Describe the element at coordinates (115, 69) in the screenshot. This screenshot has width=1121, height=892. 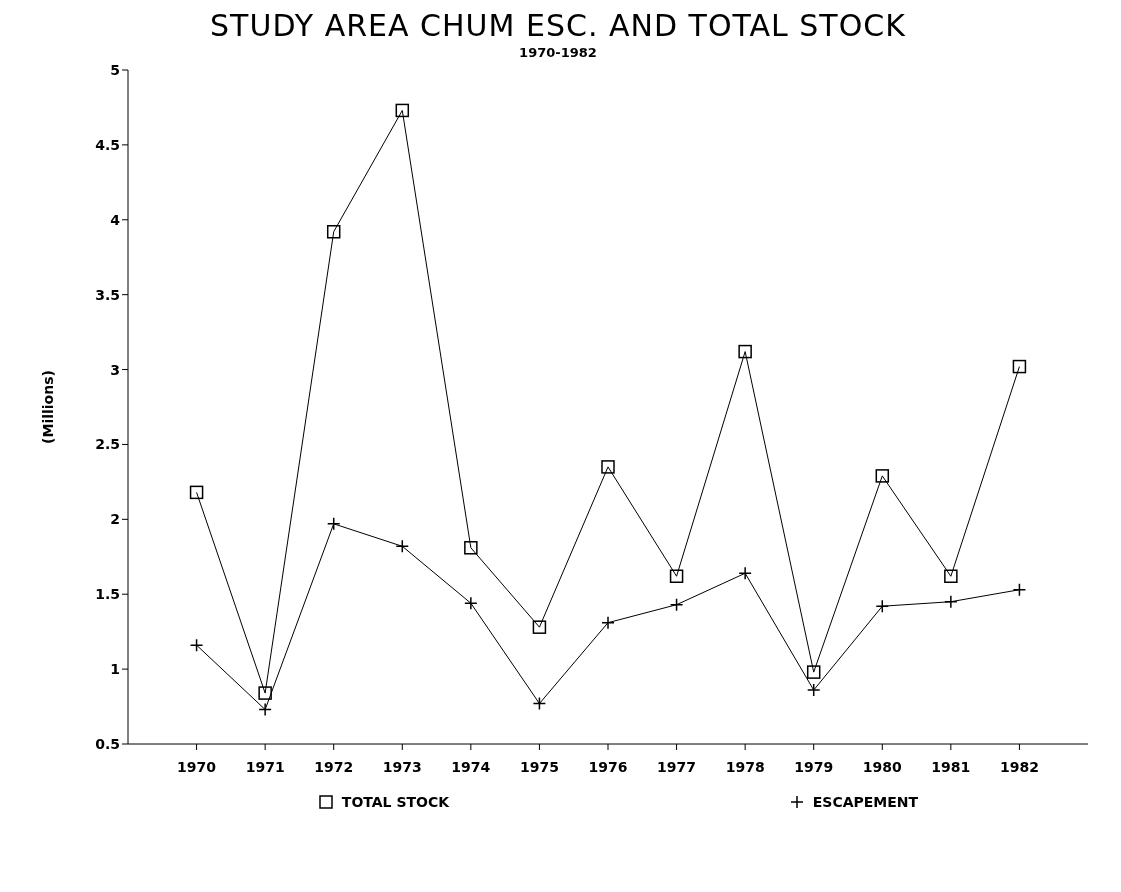
I see `y-tick-label: 5` at that location.